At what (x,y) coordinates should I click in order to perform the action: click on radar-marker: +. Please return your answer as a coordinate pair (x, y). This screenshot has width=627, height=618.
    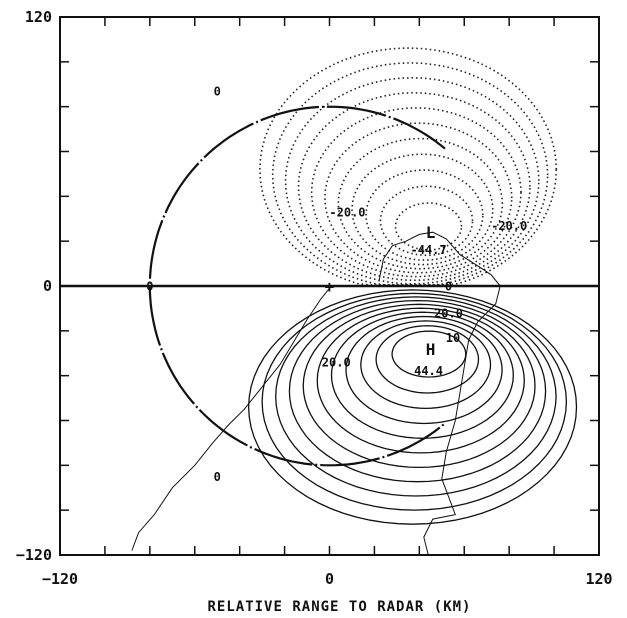
    Looking at the image, I should click on (330, 286).